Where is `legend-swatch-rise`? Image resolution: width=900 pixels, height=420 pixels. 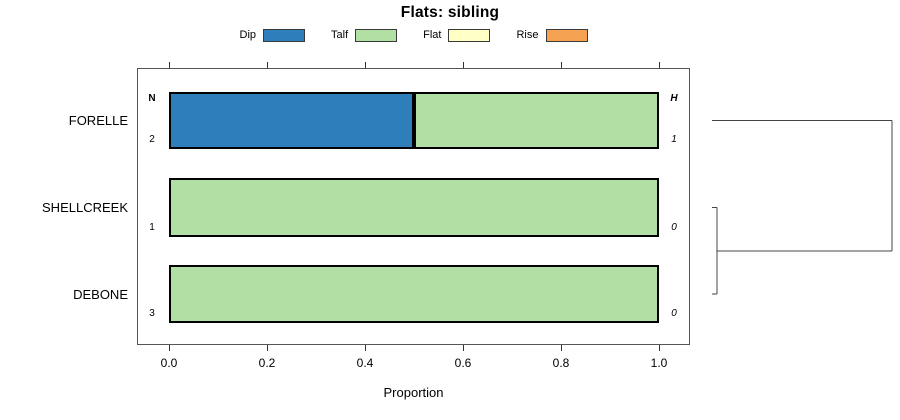
legend-swatch-rise is located at coordinates (566, 35).